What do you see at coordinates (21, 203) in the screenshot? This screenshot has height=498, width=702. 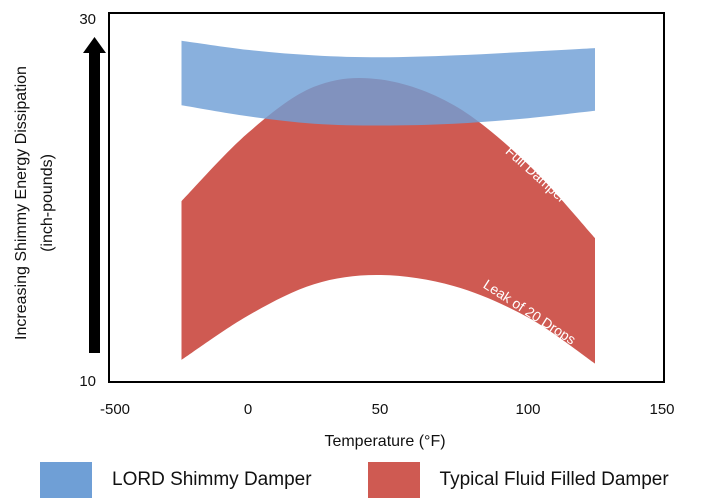 I see `y-axis-title: Increasing Shimmy Energy Dissipation` at bounding box center [21, 203].